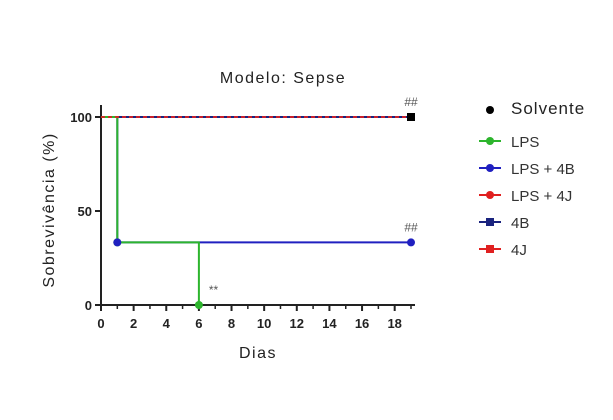 The image size is (613, 420). Describe the element at coordinates (133, 323) in the screenshot. I see `x-tick-label: 2` at that location.